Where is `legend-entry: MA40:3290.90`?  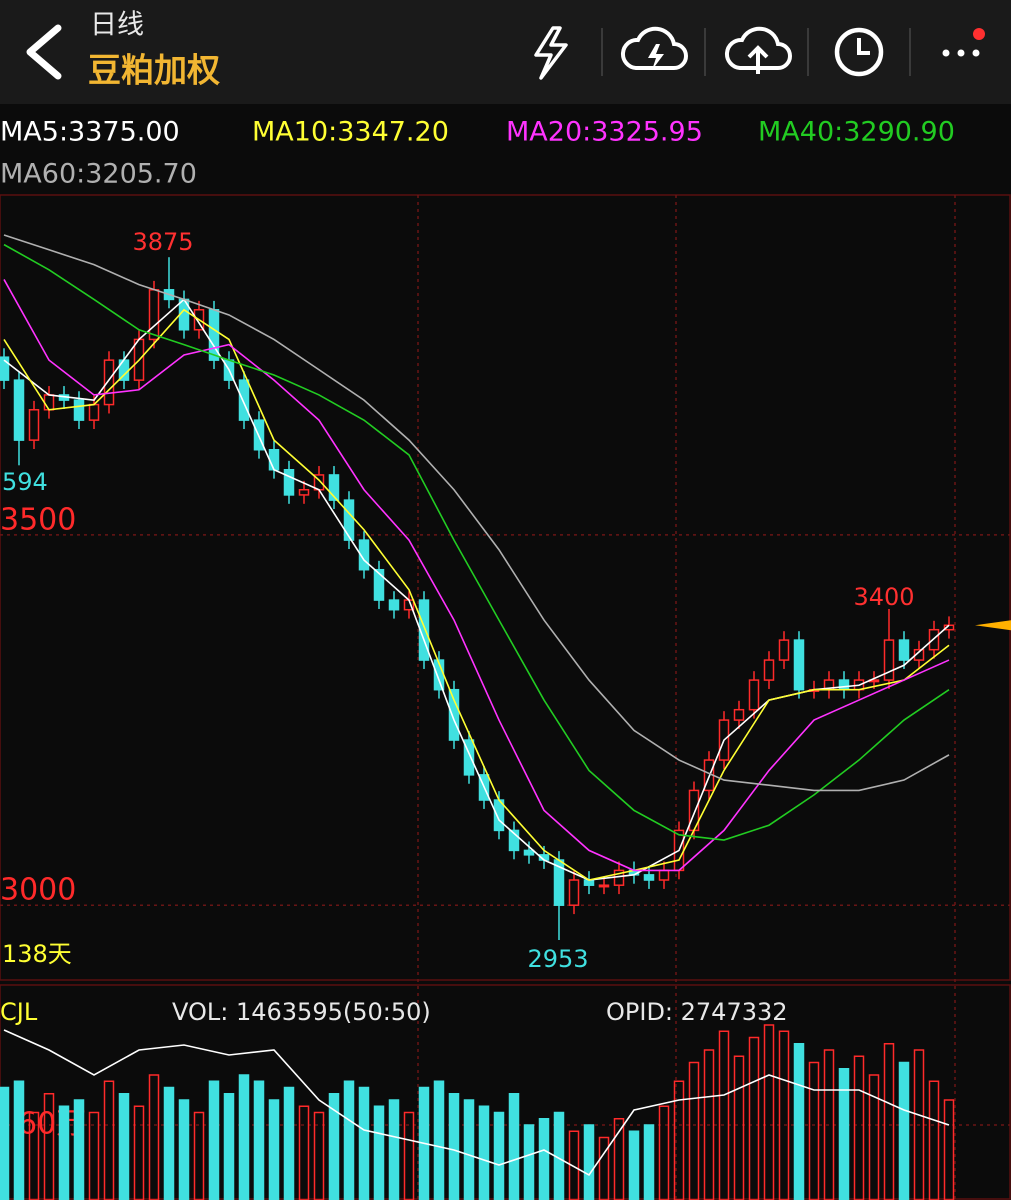
legend-entry: MA40:3290.90 is located at coordinates (856, 132).